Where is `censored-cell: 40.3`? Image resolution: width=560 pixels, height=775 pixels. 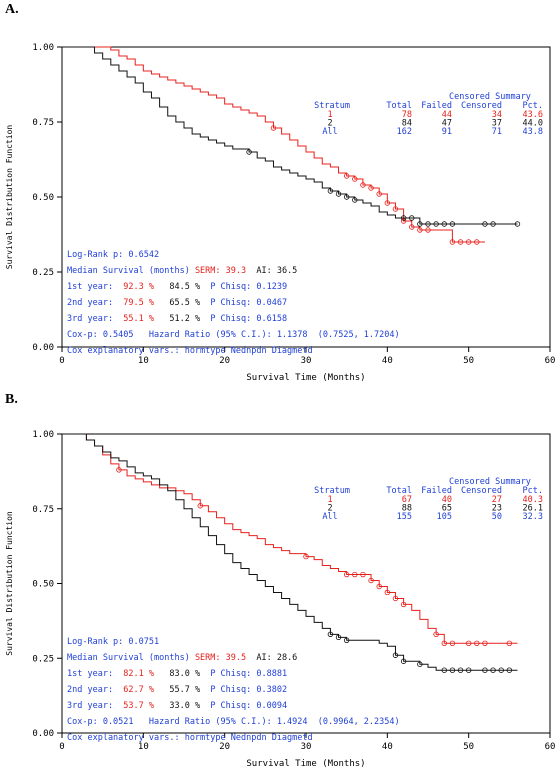 censored-cell: 40.3 is located at coordinates (533, 500).